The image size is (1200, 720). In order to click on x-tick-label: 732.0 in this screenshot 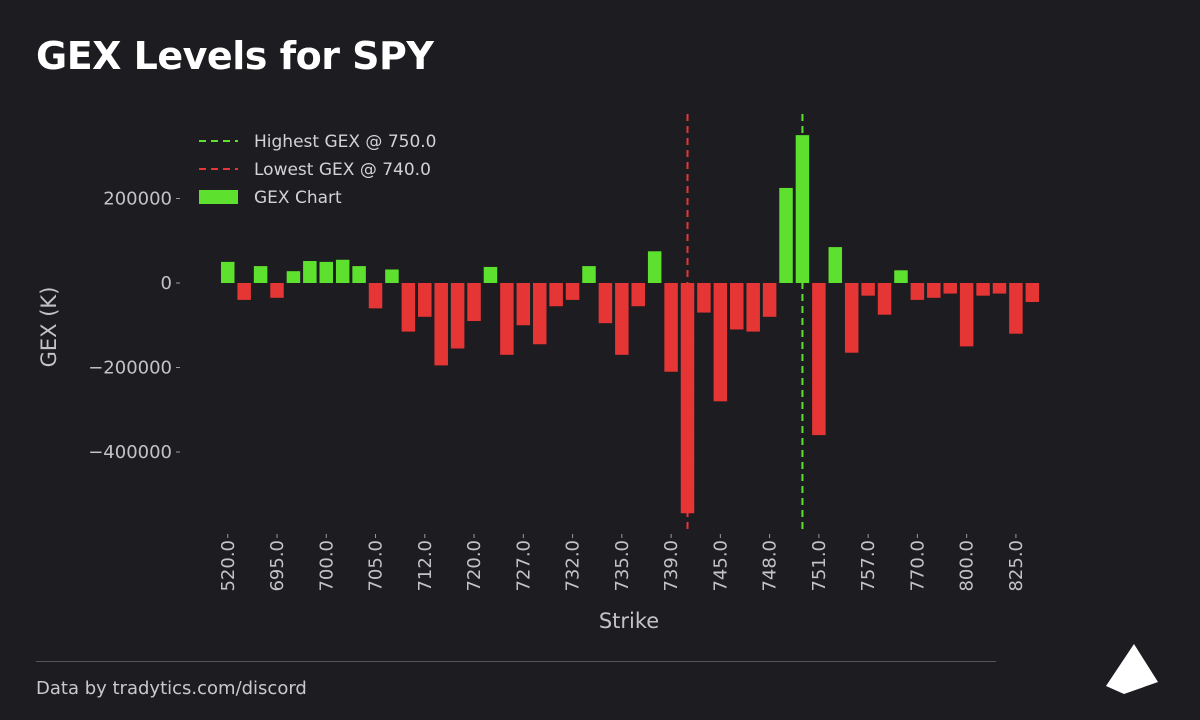, I will do `click(573, 566)`.